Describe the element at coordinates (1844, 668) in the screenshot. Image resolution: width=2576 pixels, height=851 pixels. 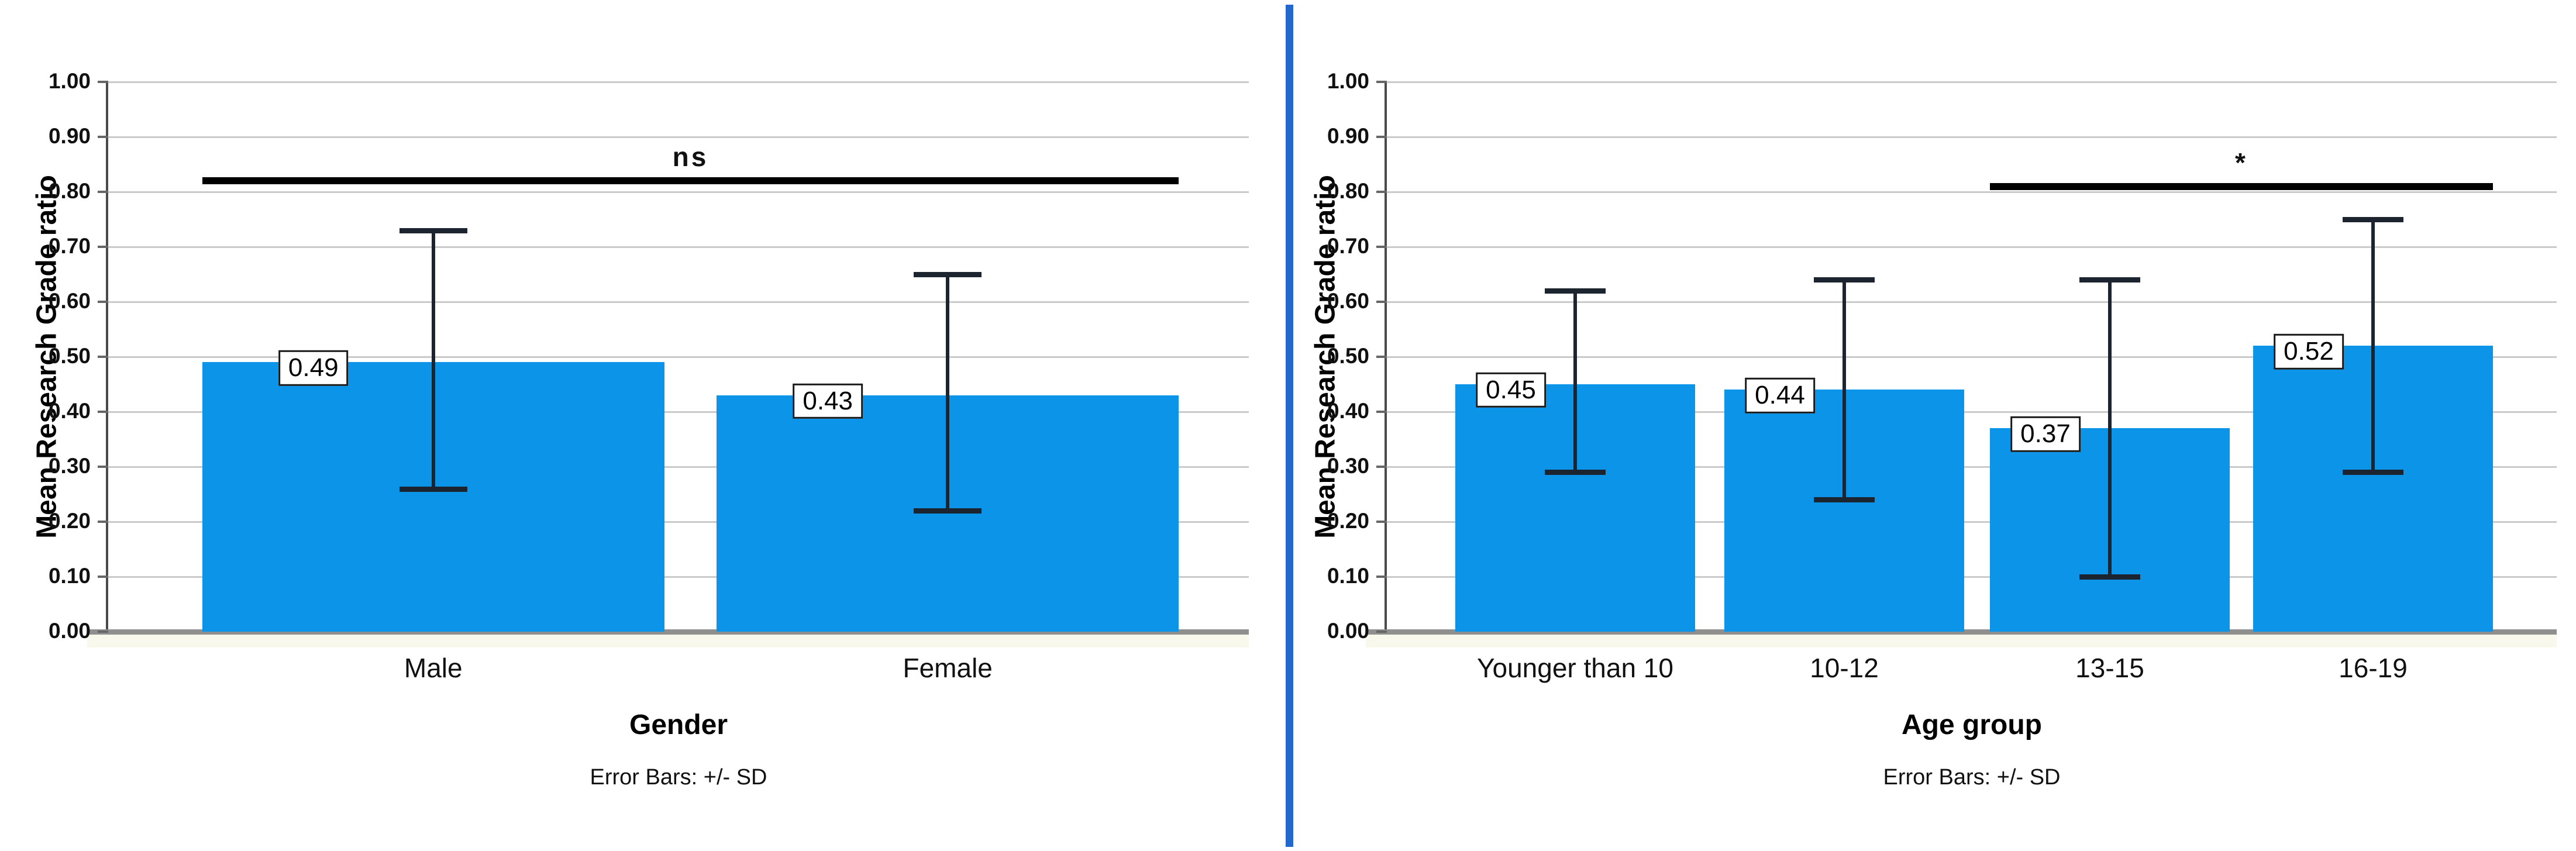
I see `x-tick-label: 10-12` at that location.